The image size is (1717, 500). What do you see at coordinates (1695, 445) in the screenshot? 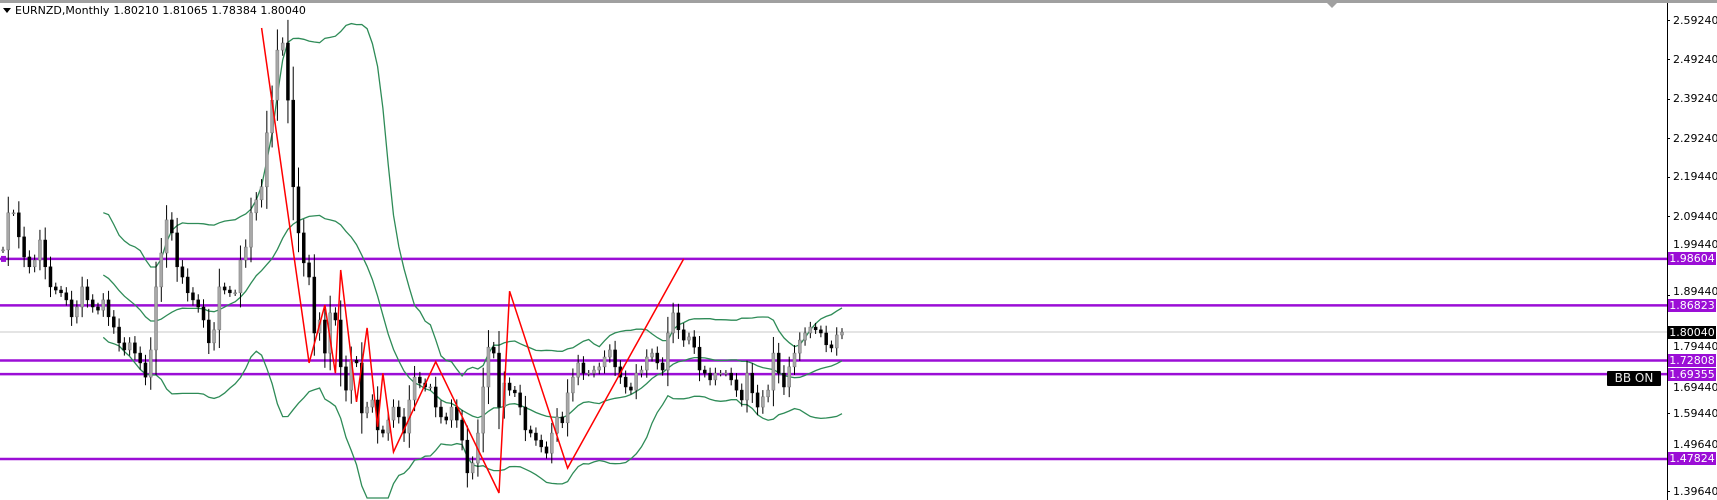
I see `y-tick-label: 1.49640` at bounding box center [1695, 445].